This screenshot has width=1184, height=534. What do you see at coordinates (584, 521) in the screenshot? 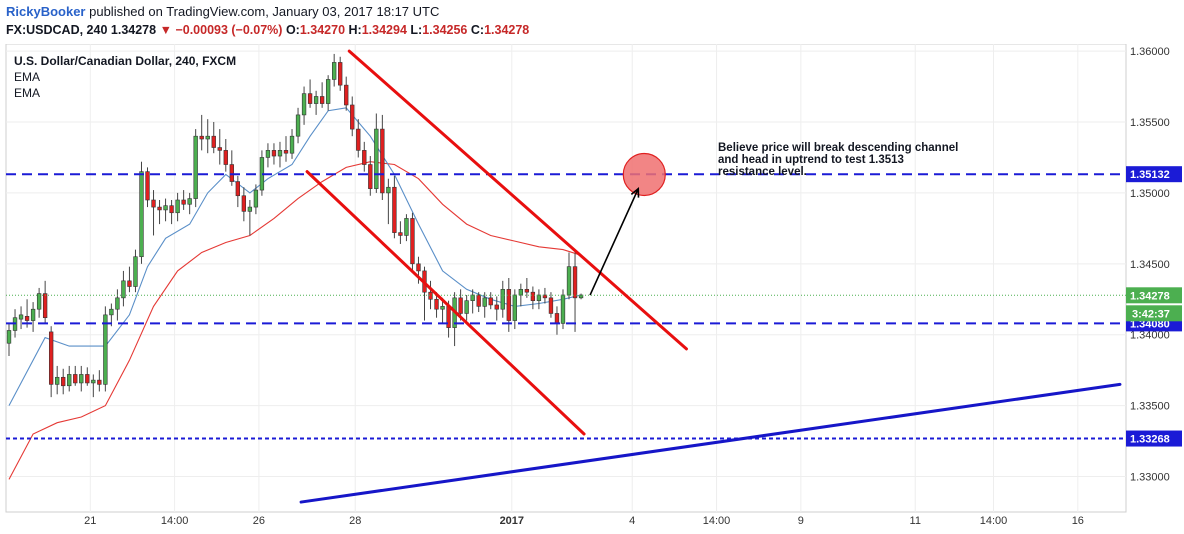
I see `time-axis: 21 14:00 26 28 2017 4 14:00 9 11 14:00 16` at bounding box center [584, 521].